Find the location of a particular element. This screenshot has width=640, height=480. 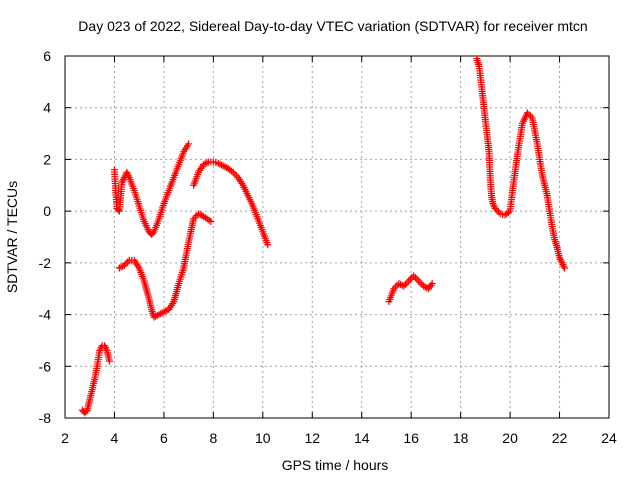

y-tick-label: -8 is located at coordinates (45, 418).